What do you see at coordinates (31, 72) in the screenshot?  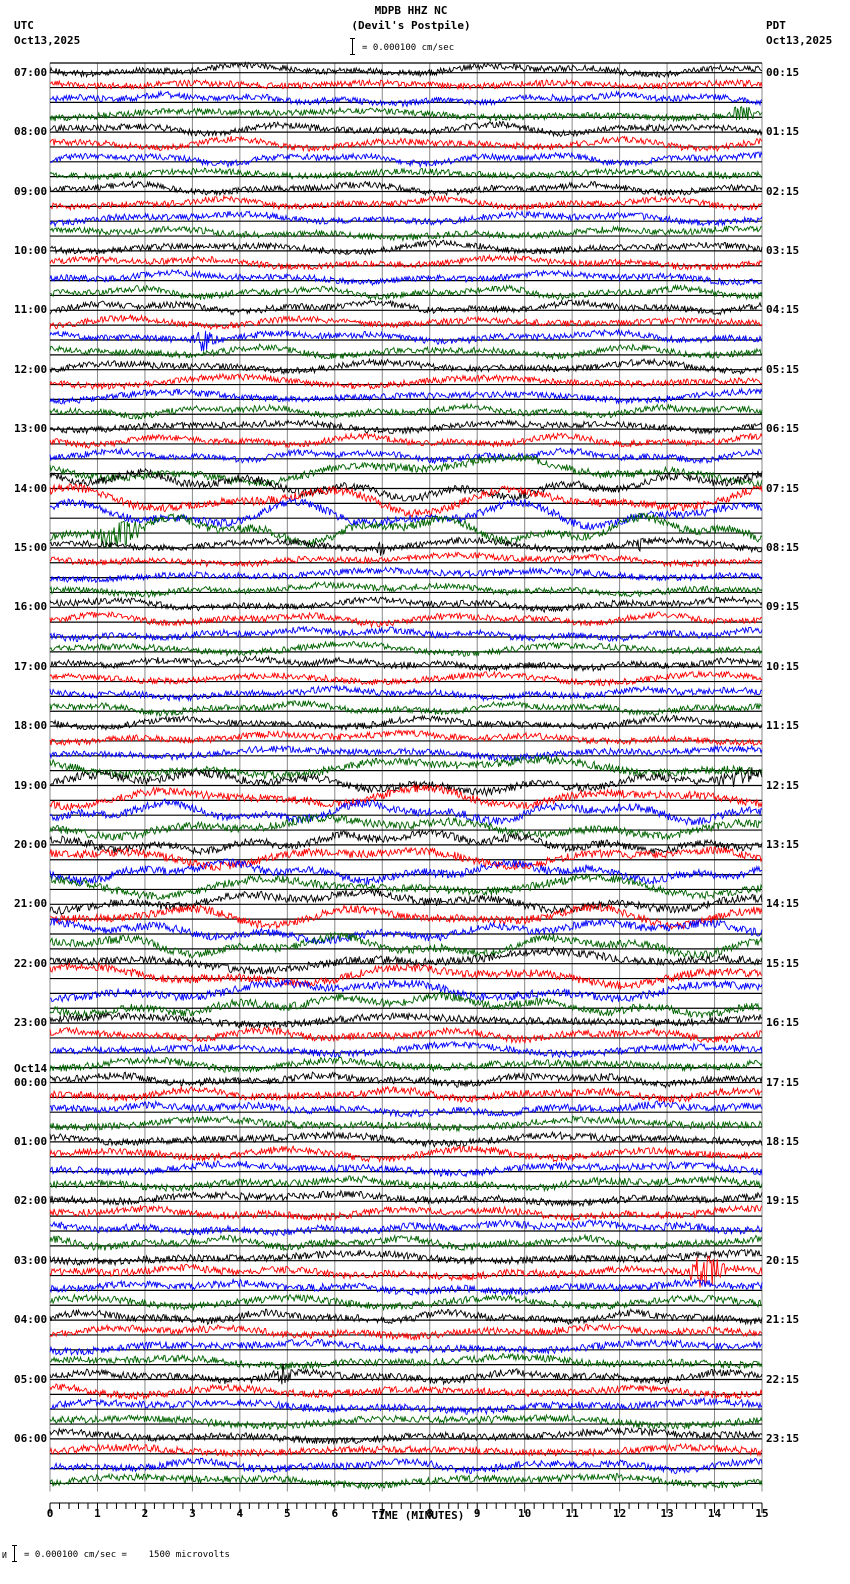 I see `left-hour-label: 07:00` at bounding box center [31, 72].